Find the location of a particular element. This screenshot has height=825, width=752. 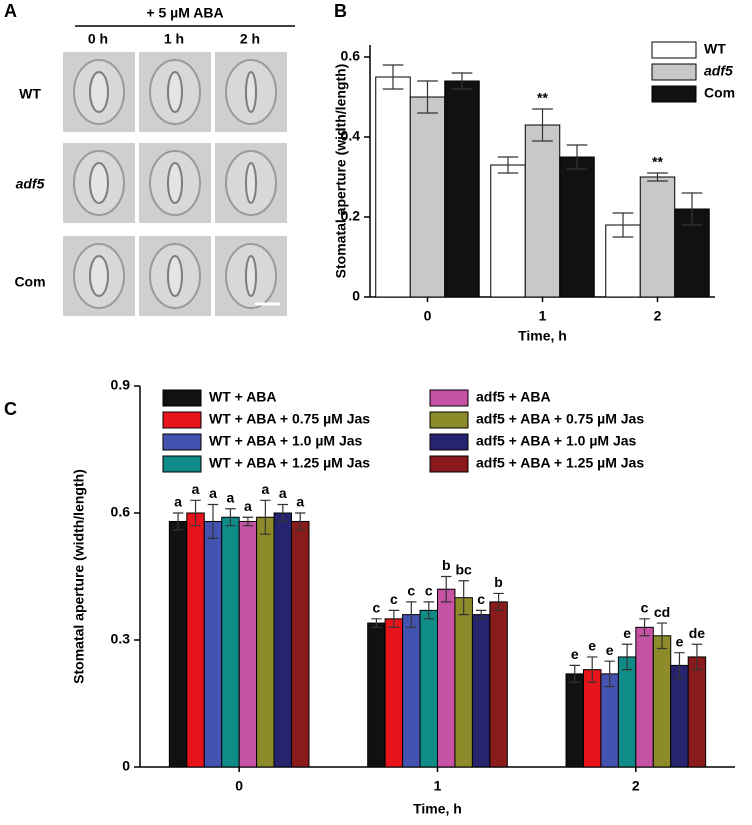

y-tick-label: 0.3 is located at coordinates (121, 639).